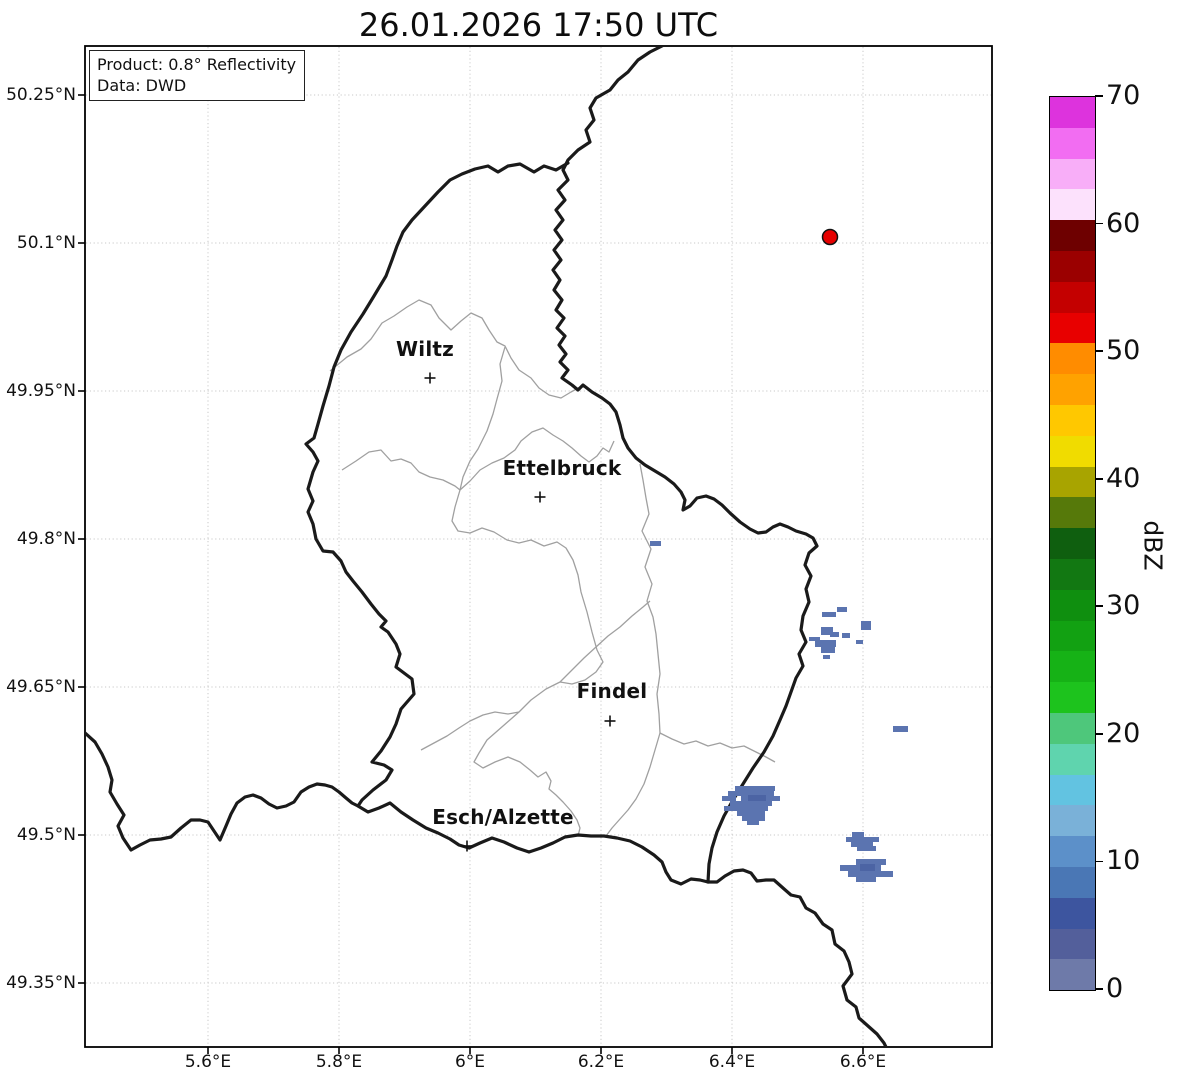 This screenshot has height=1081, width=1184. I want to click on city-markers, so click(520, 612).